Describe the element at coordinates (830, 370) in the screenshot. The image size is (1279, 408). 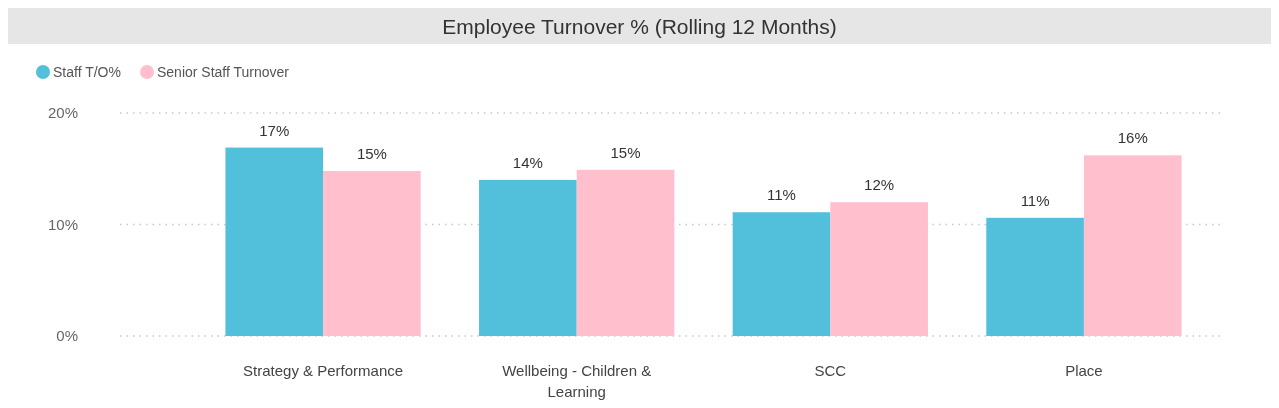
I see `x-tick-label: SCC` at that location.